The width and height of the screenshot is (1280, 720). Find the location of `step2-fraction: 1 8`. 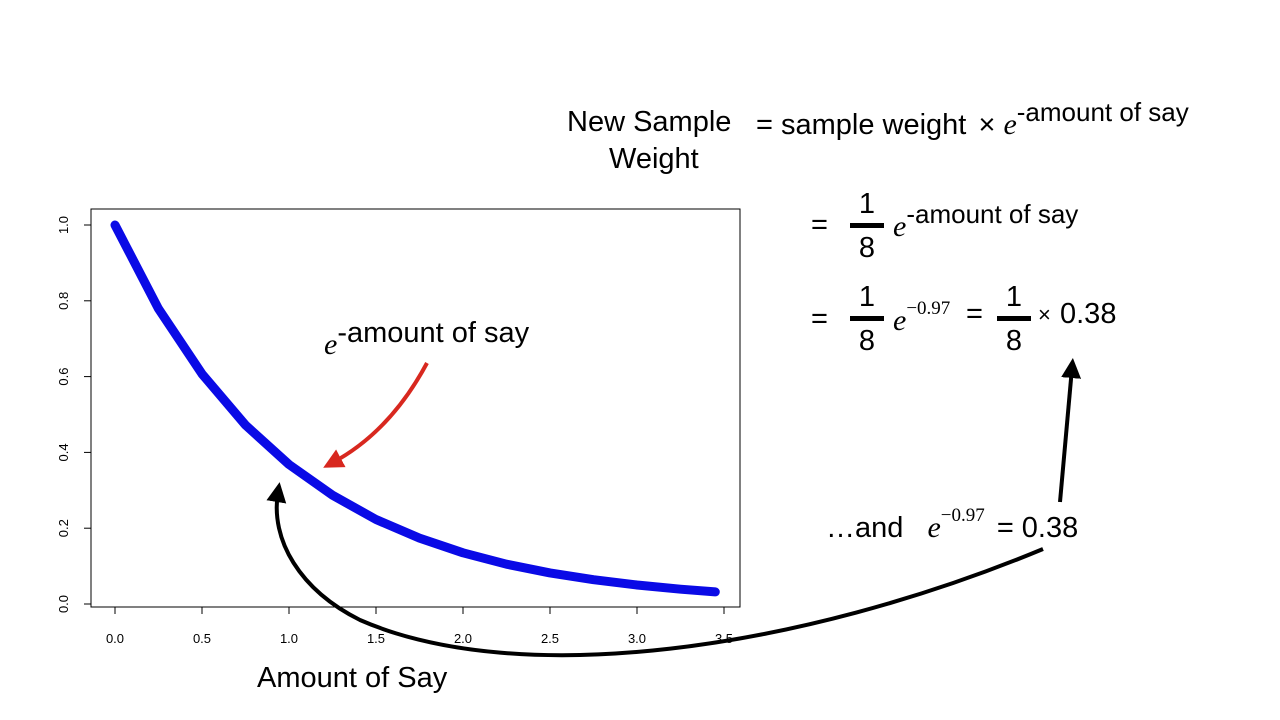

step2-fraction: 1 8 is located at coordinates (867, 226).